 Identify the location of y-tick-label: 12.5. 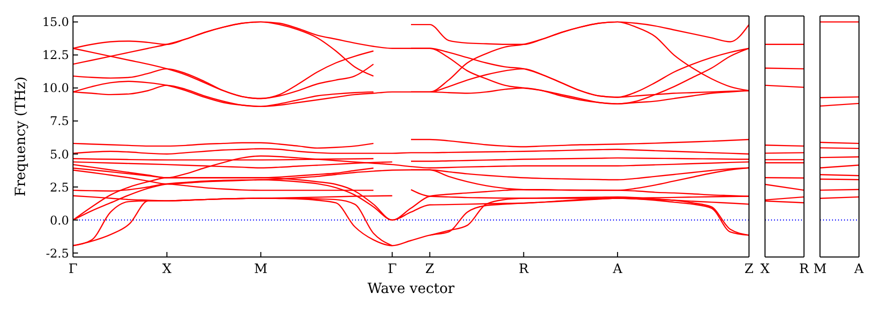
(55, 55).